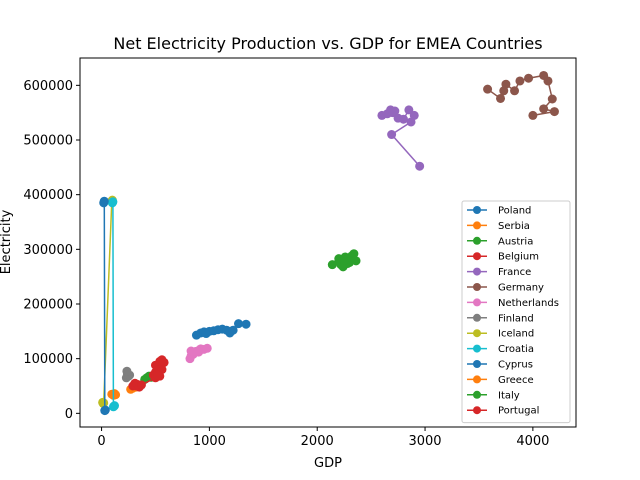 This screenshot has height=480, width=640. What do you see at coordinates (317, 441) in the screenshot?
I see `x-tick-label: 2000` at bounding box center [317, 441].